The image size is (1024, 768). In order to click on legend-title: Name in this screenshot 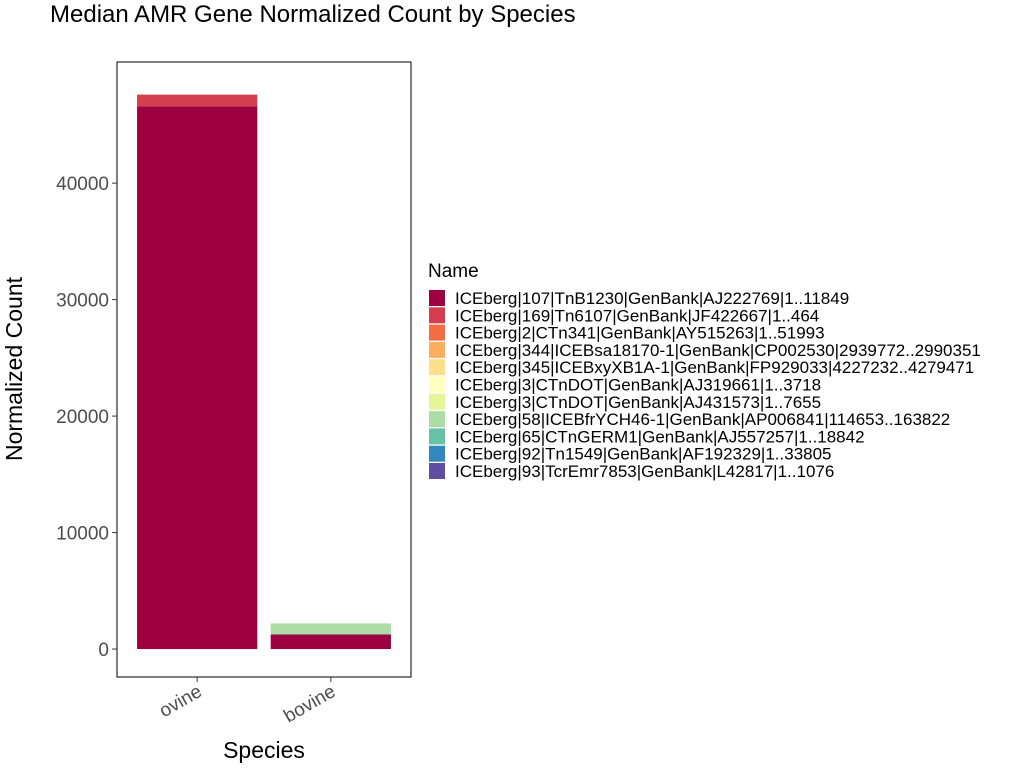, I will do `click(453, 271)`.